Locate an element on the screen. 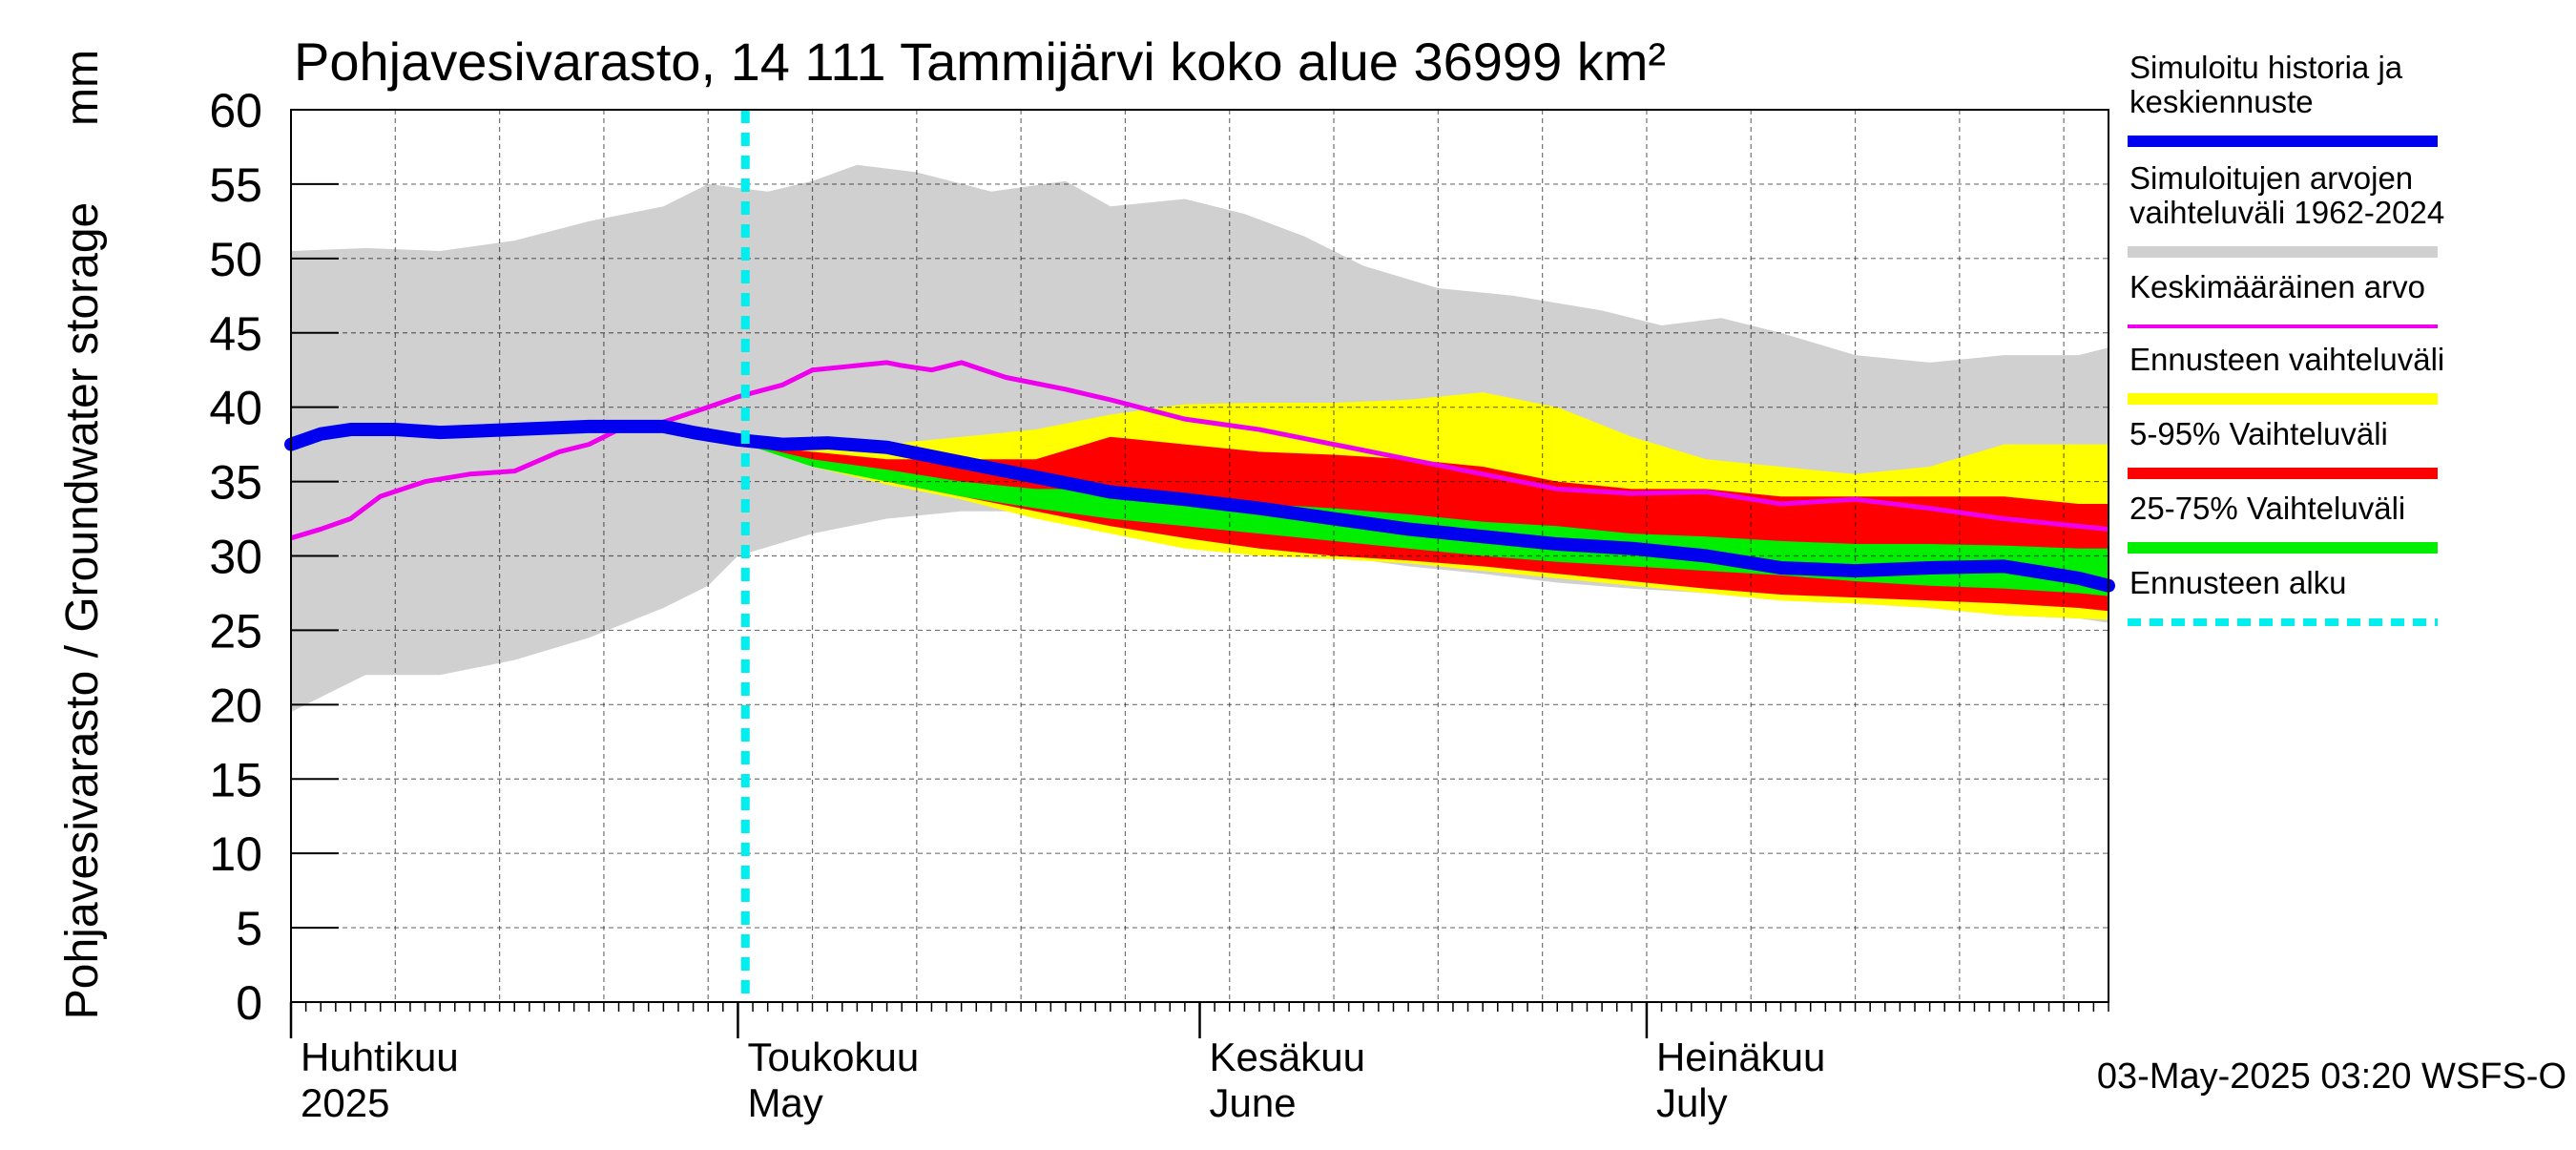  x-month-label-fi: Kesäkuu is located at coordinates (1287, 1057).